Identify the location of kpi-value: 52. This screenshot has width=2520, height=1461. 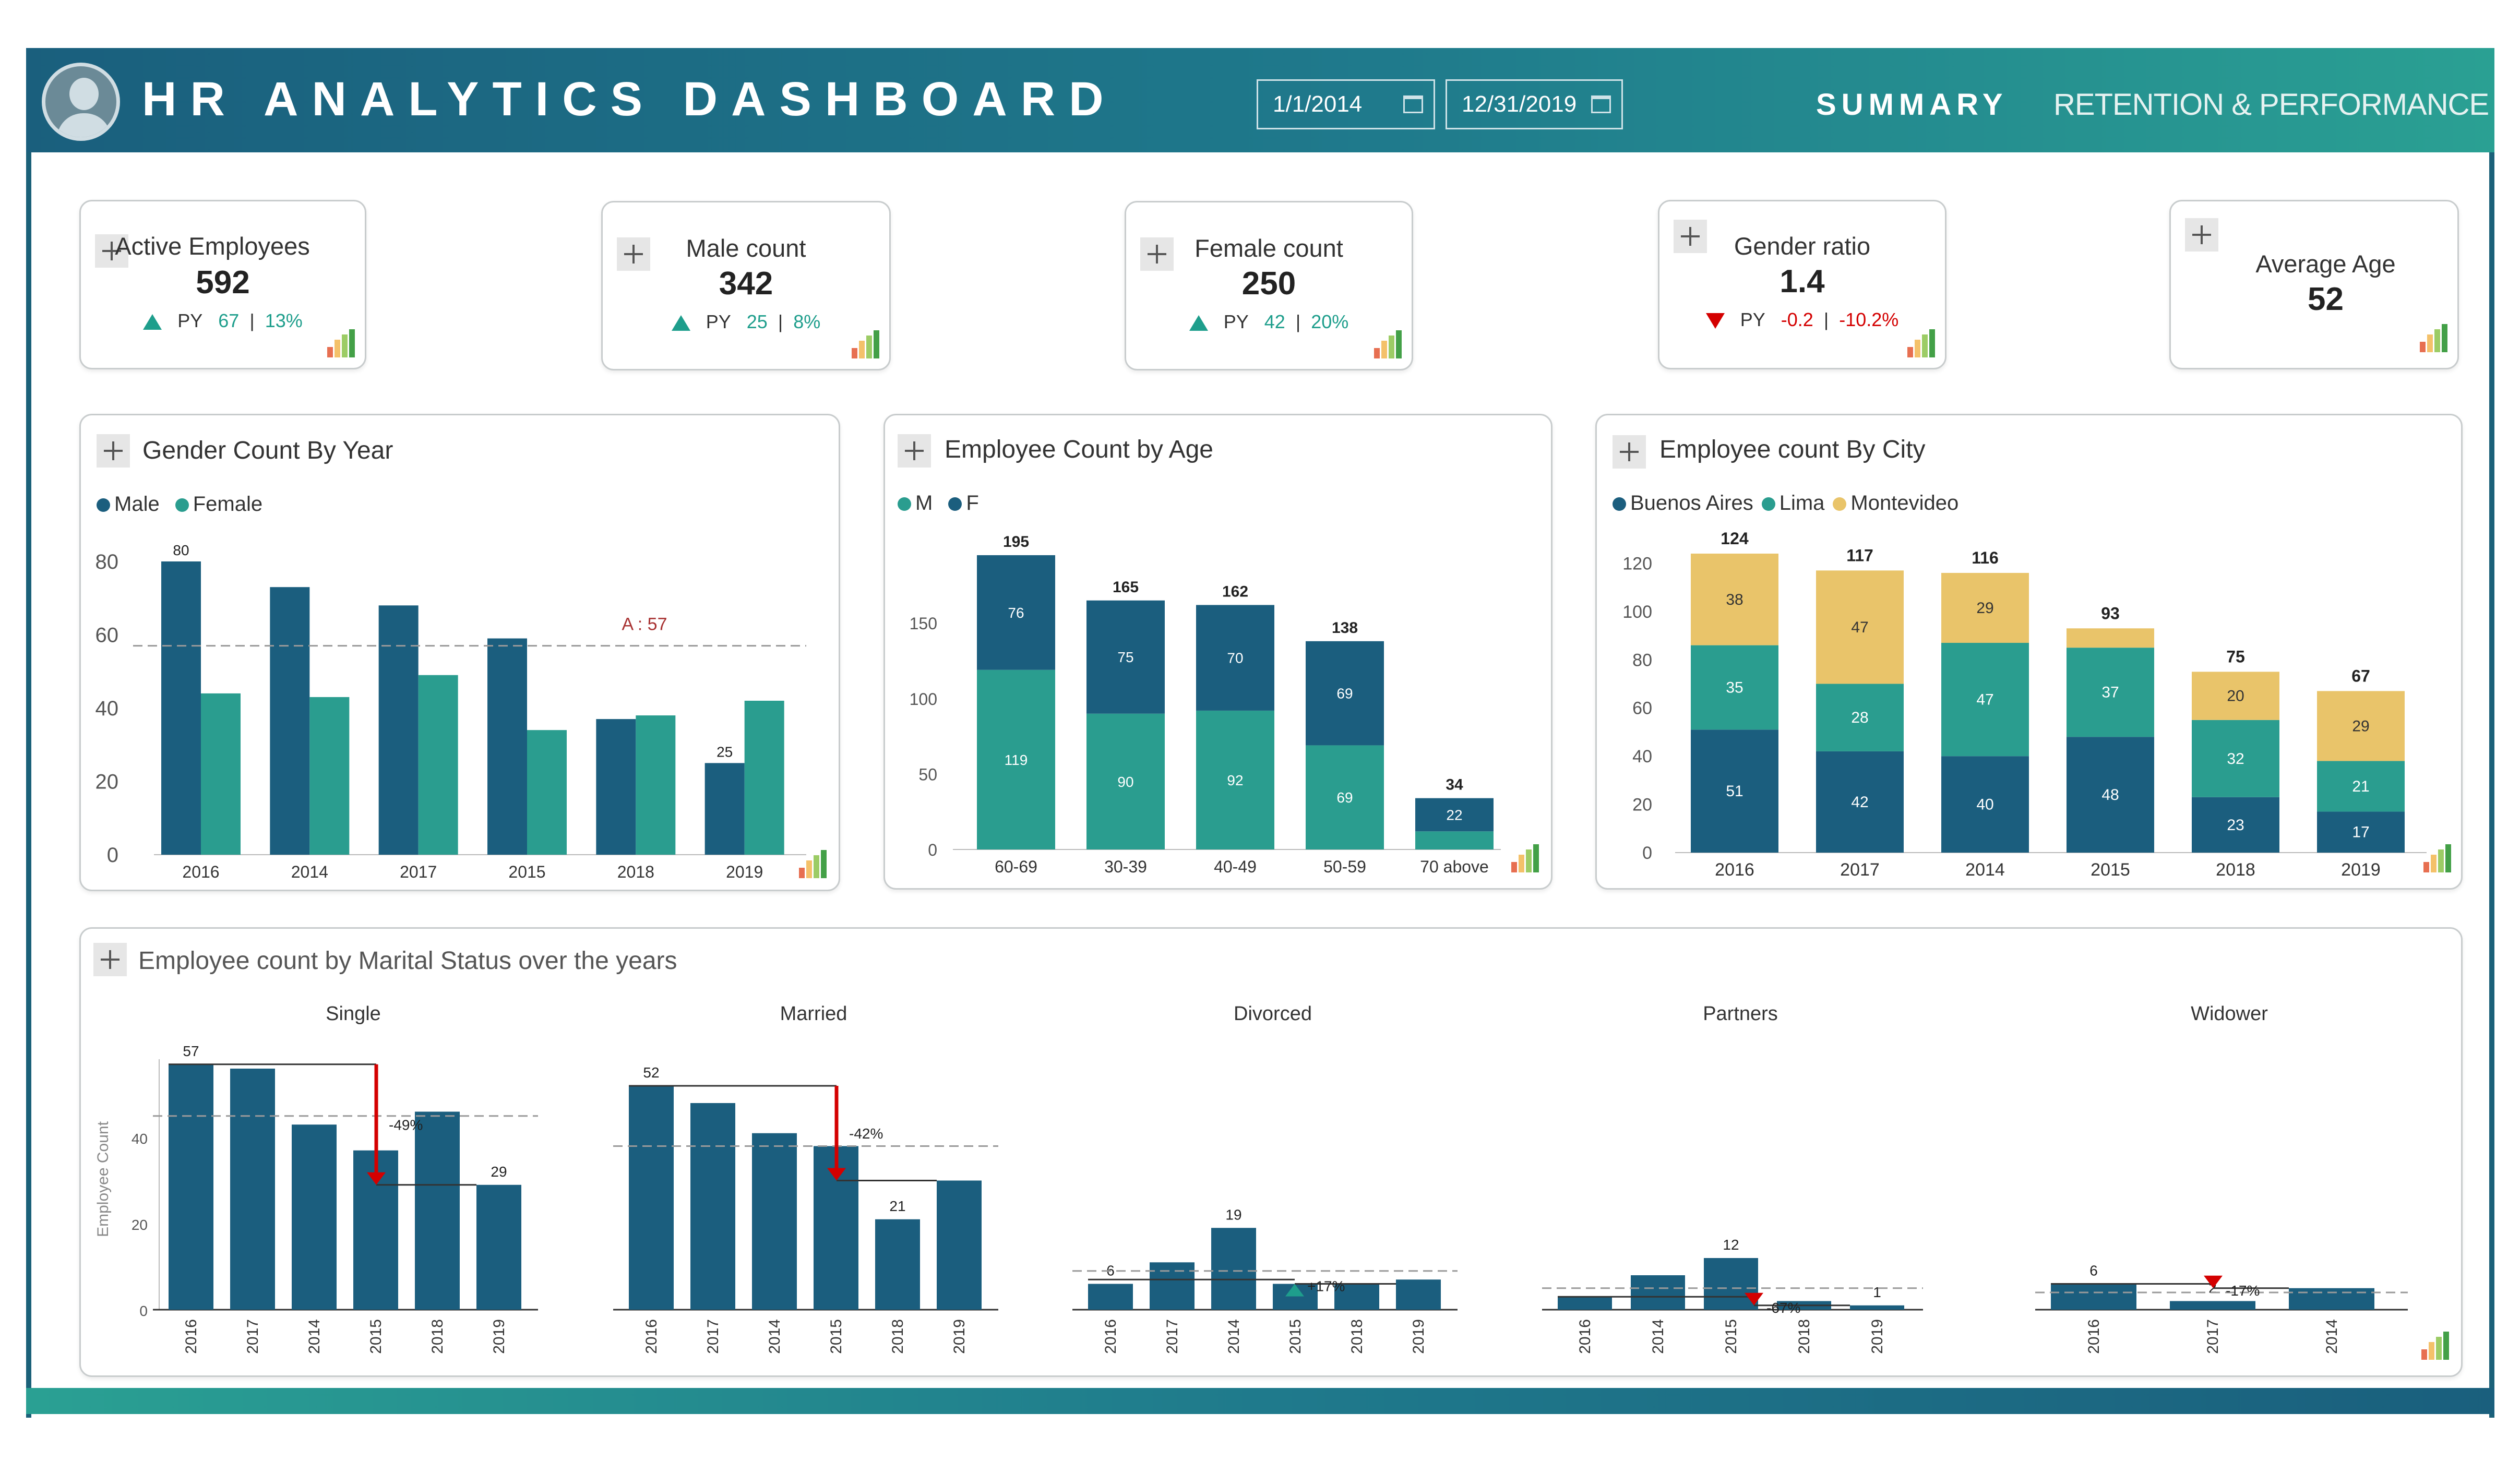
(2326, 299).